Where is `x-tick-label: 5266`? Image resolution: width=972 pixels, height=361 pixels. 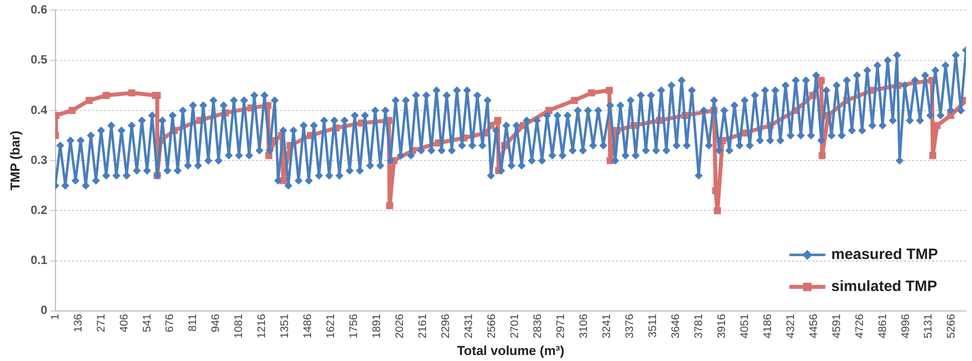
x-tick-label: 5266 is located at coordinates (952, 326).